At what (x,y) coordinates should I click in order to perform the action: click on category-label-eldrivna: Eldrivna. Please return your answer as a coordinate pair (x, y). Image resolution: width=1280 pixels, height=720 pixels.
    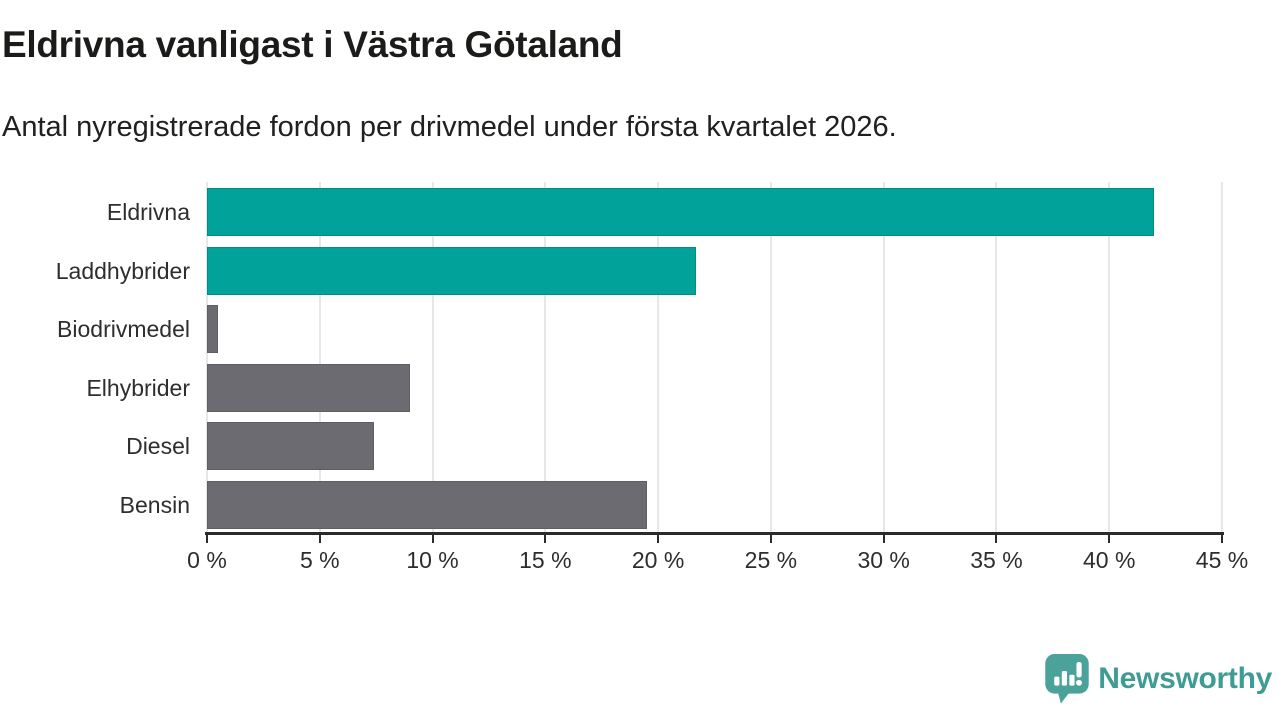
    Looking at the image, I should click on (148, 212).